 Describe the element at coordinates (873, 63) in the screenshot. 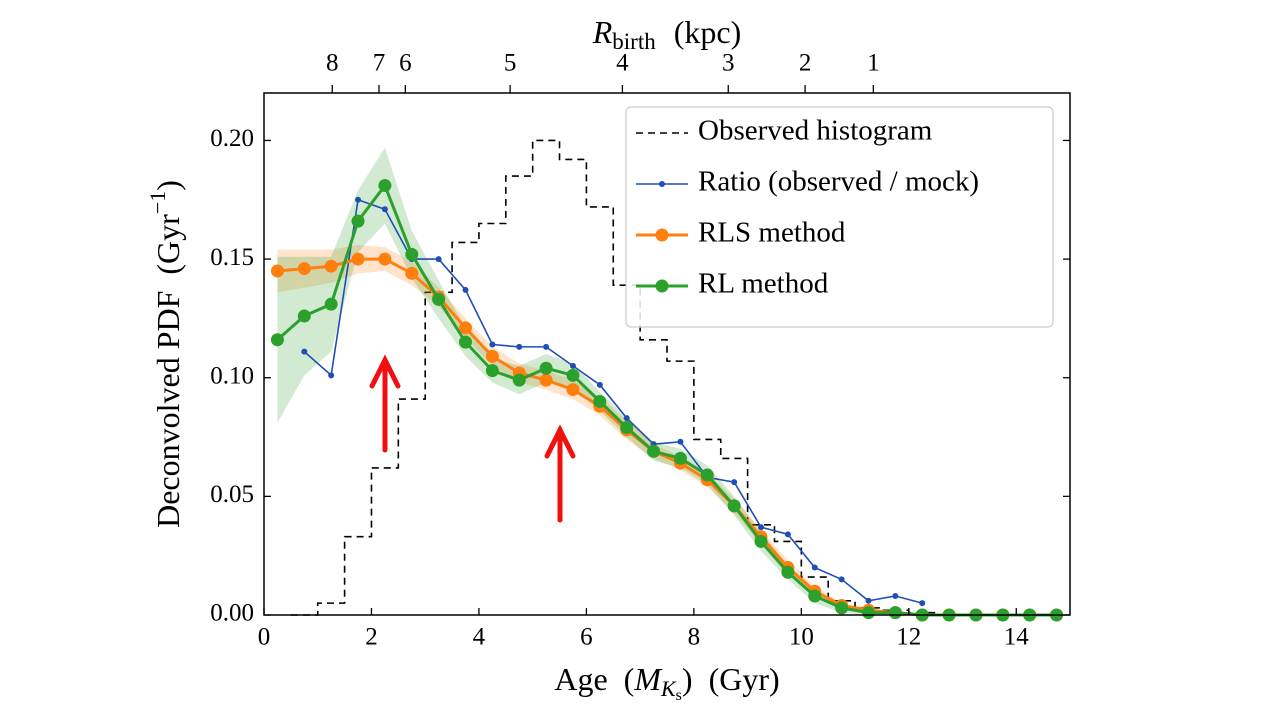

I see `top-tick-label: 1` at that location.